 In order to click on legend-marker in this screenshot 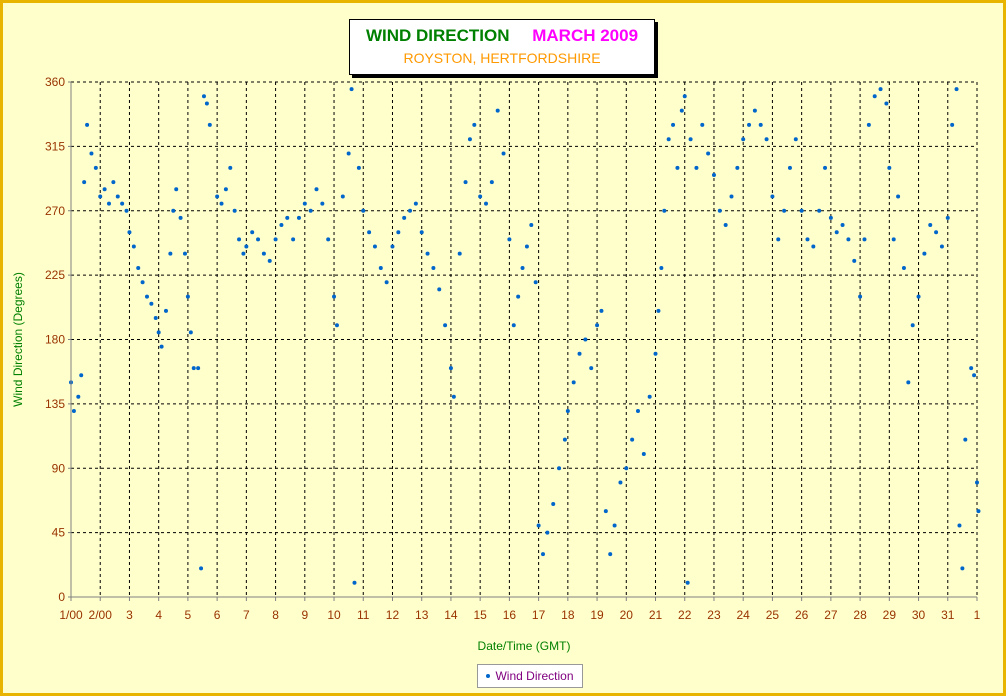, I will do `click(488, 676)`.